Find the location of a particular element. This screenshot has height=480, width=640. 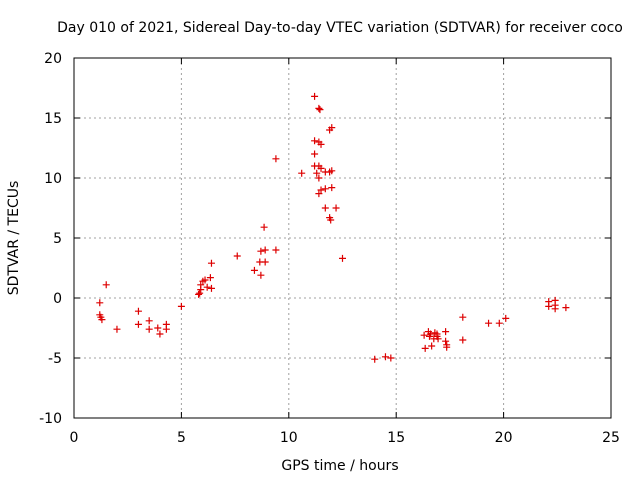

y-tick-label: -10 is located at coordinates (50, 419).